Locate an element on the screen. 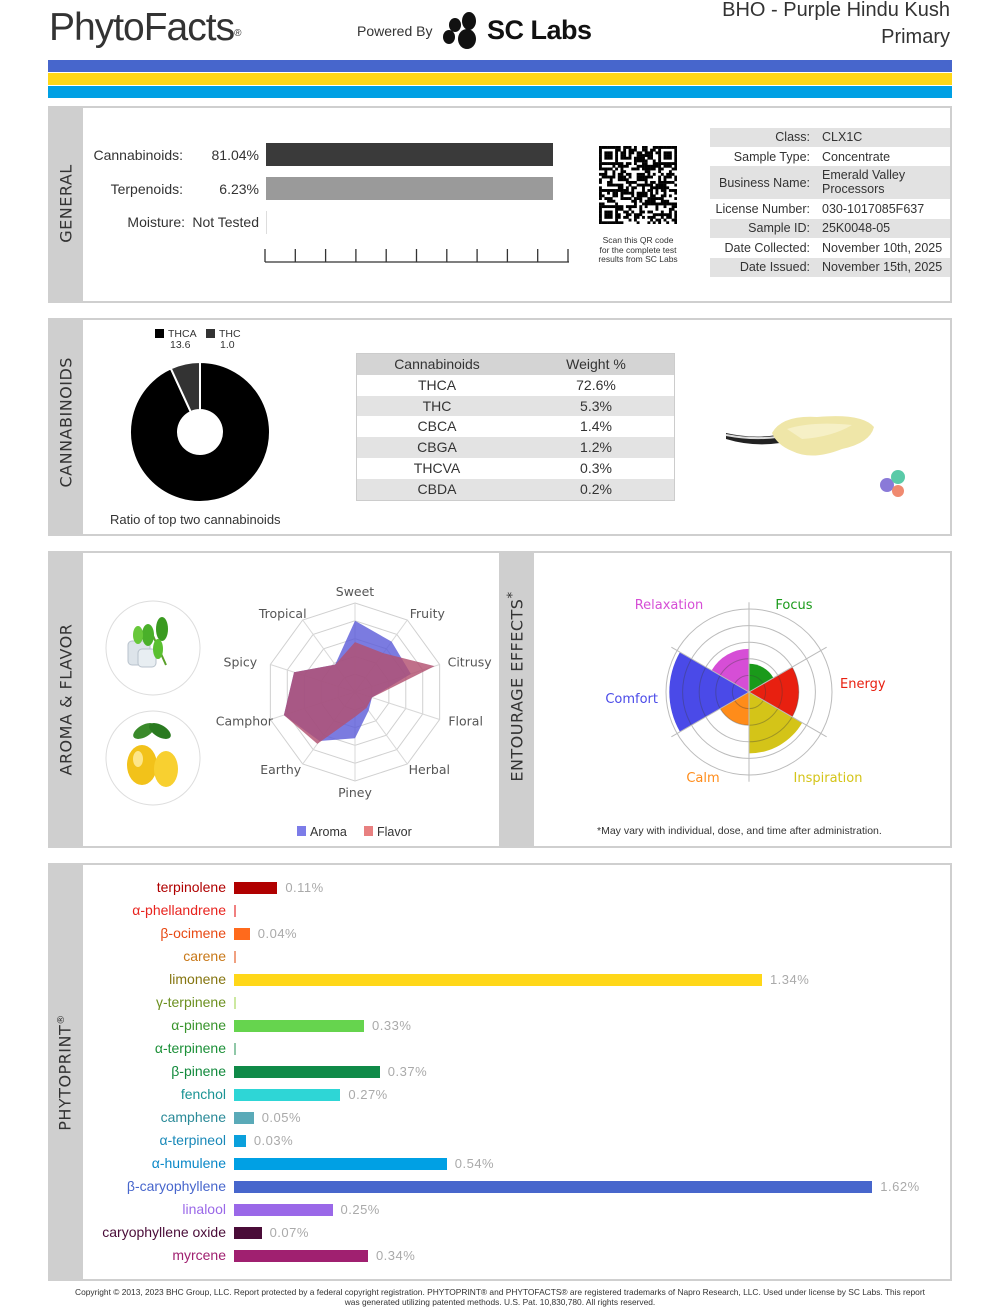  terpene-value: 0.54% is located at coordinates (474, 1163).